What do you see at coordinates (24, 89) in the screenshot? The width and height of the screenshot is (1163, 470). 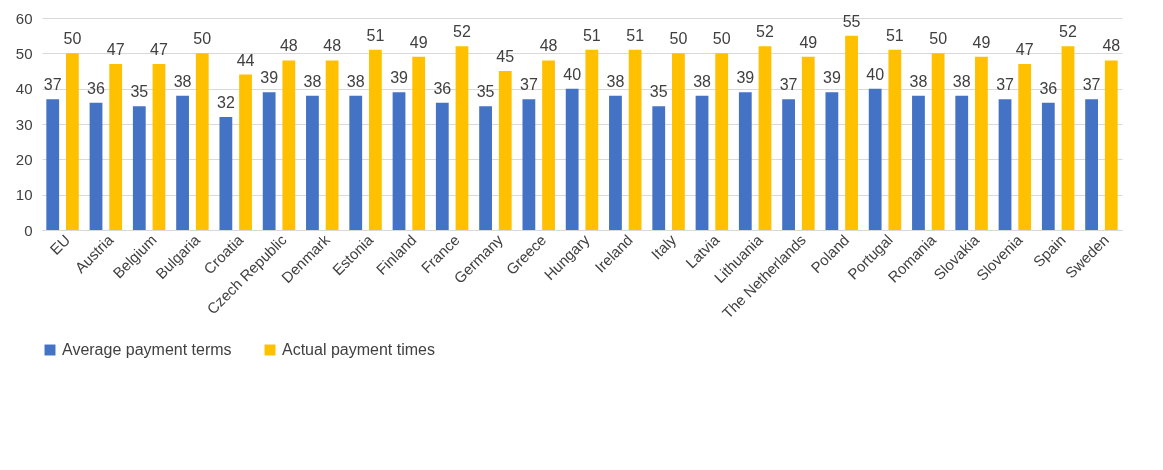 I see `y-tick-label: 40` at bounding box center [24, 89].